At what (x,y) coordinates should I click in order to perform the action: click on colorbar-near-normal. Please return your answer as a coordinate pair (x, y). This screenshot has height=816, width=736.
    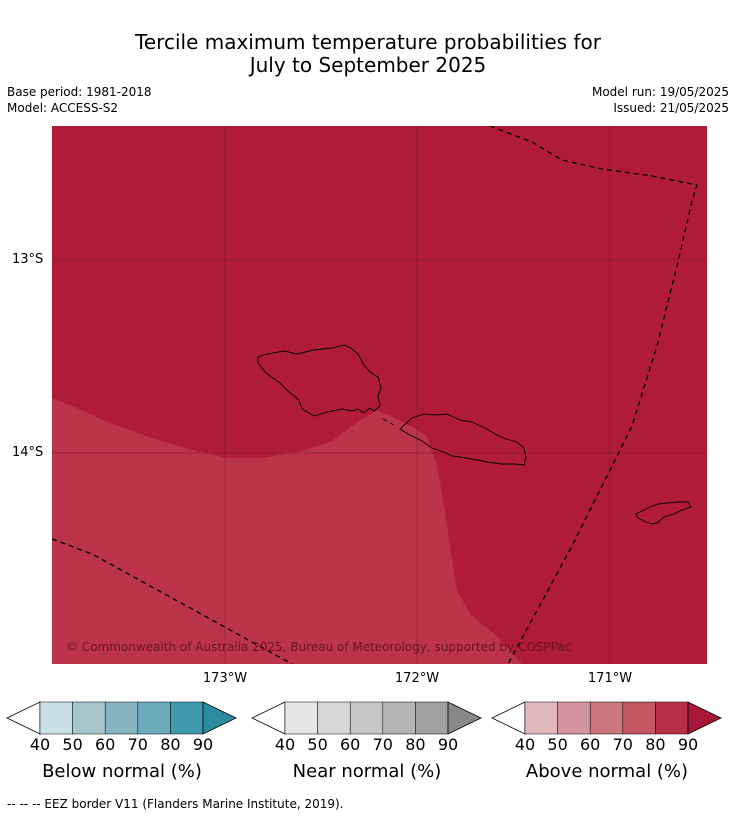
    Looking at the image, I should click on (367, 718).